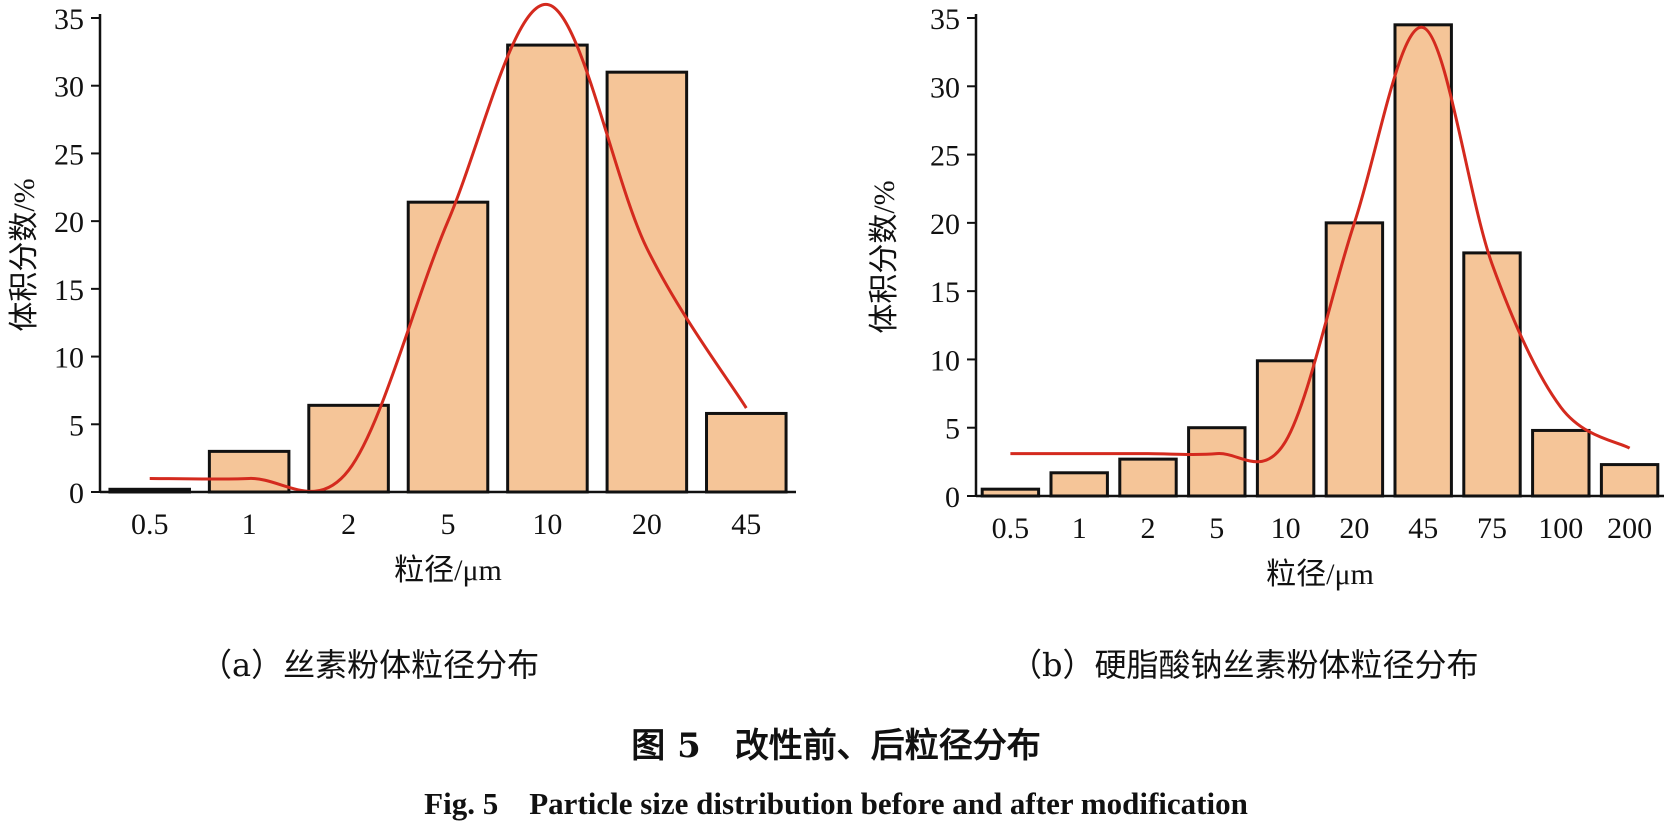 The image size is (1672, 823). What do you see at coordinates (1320, 574) in the screenshot?
I see `chart-b-x-axis-label: 粒径/μm` at bounding box center [1320, 574].